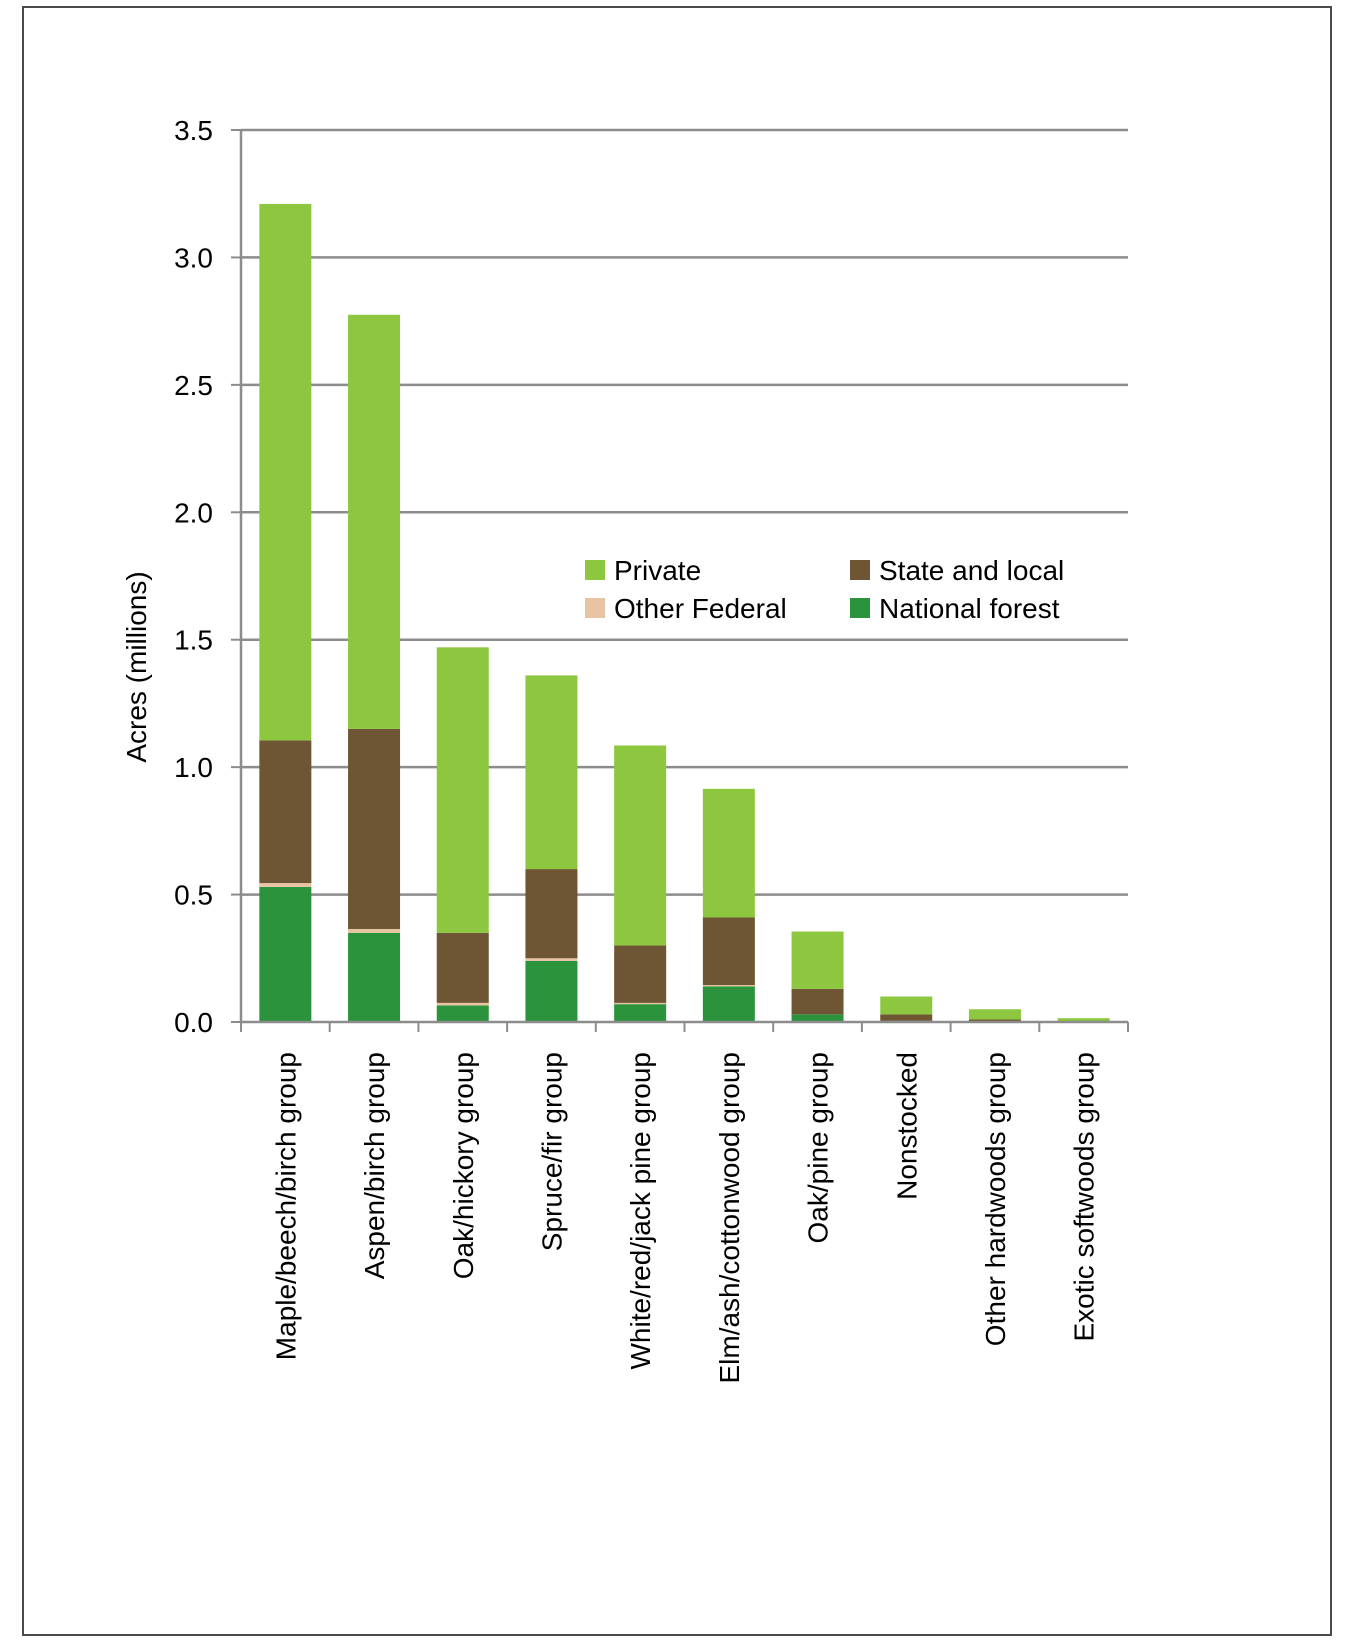 This screenshot has width=1354, height=1644. What do you see at coordinates (193, 767) in the screenshot?
I see `y-tick-label: 1.0` at bounding box center [193, 767].